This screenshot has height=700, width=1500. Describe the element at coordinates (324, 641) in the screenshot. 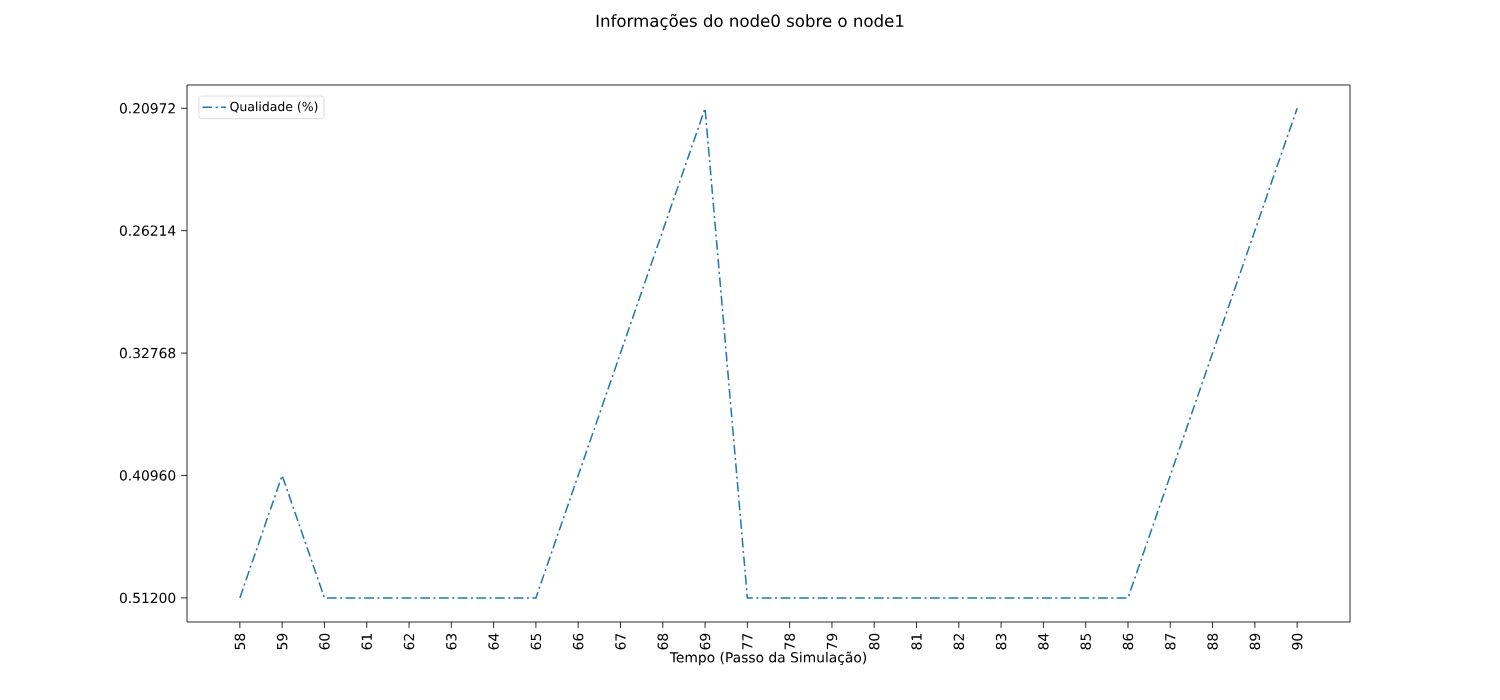

I see `x-tick-label: 60` at that location.